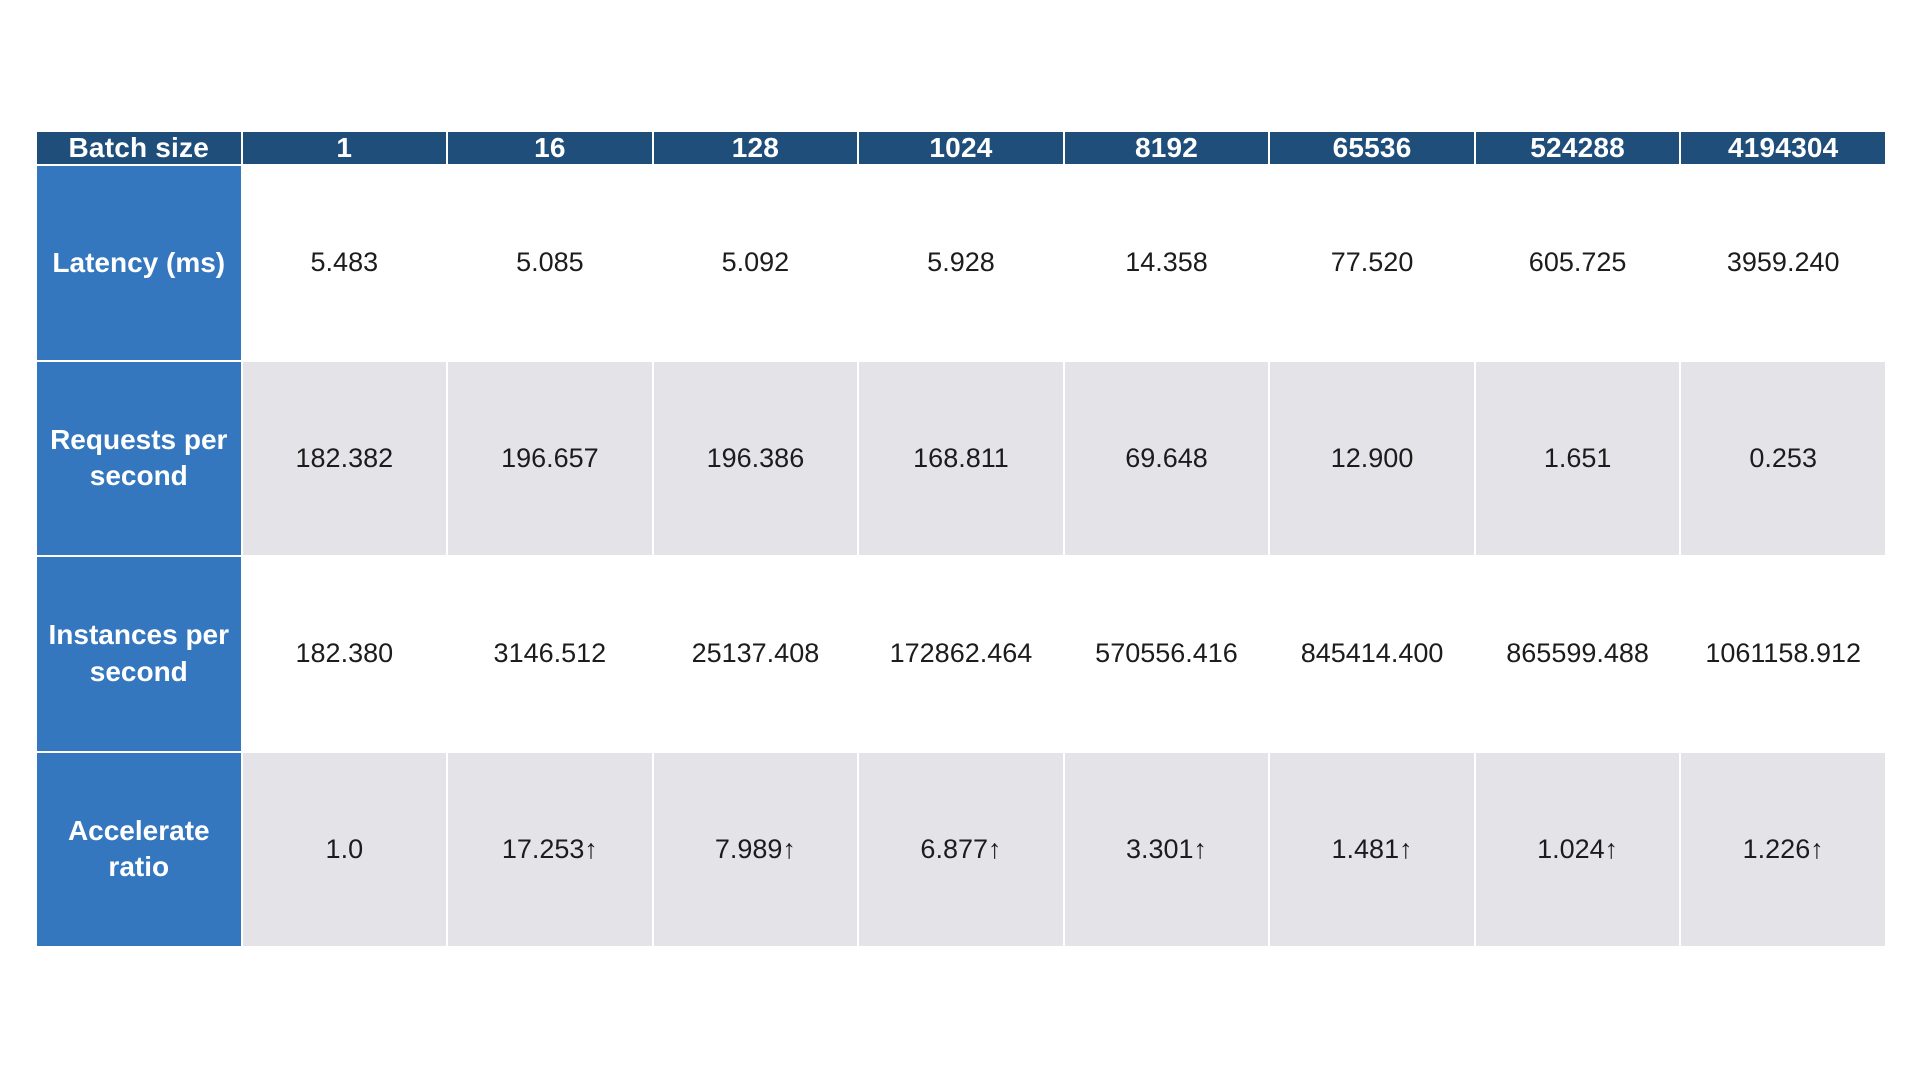 The width and height of the screenshot is (1920, 1080). What do you see at coordinates (1372, 263) in the screenshot?
I see `table-cell: 77.520` at bounding box center [1372, 263].